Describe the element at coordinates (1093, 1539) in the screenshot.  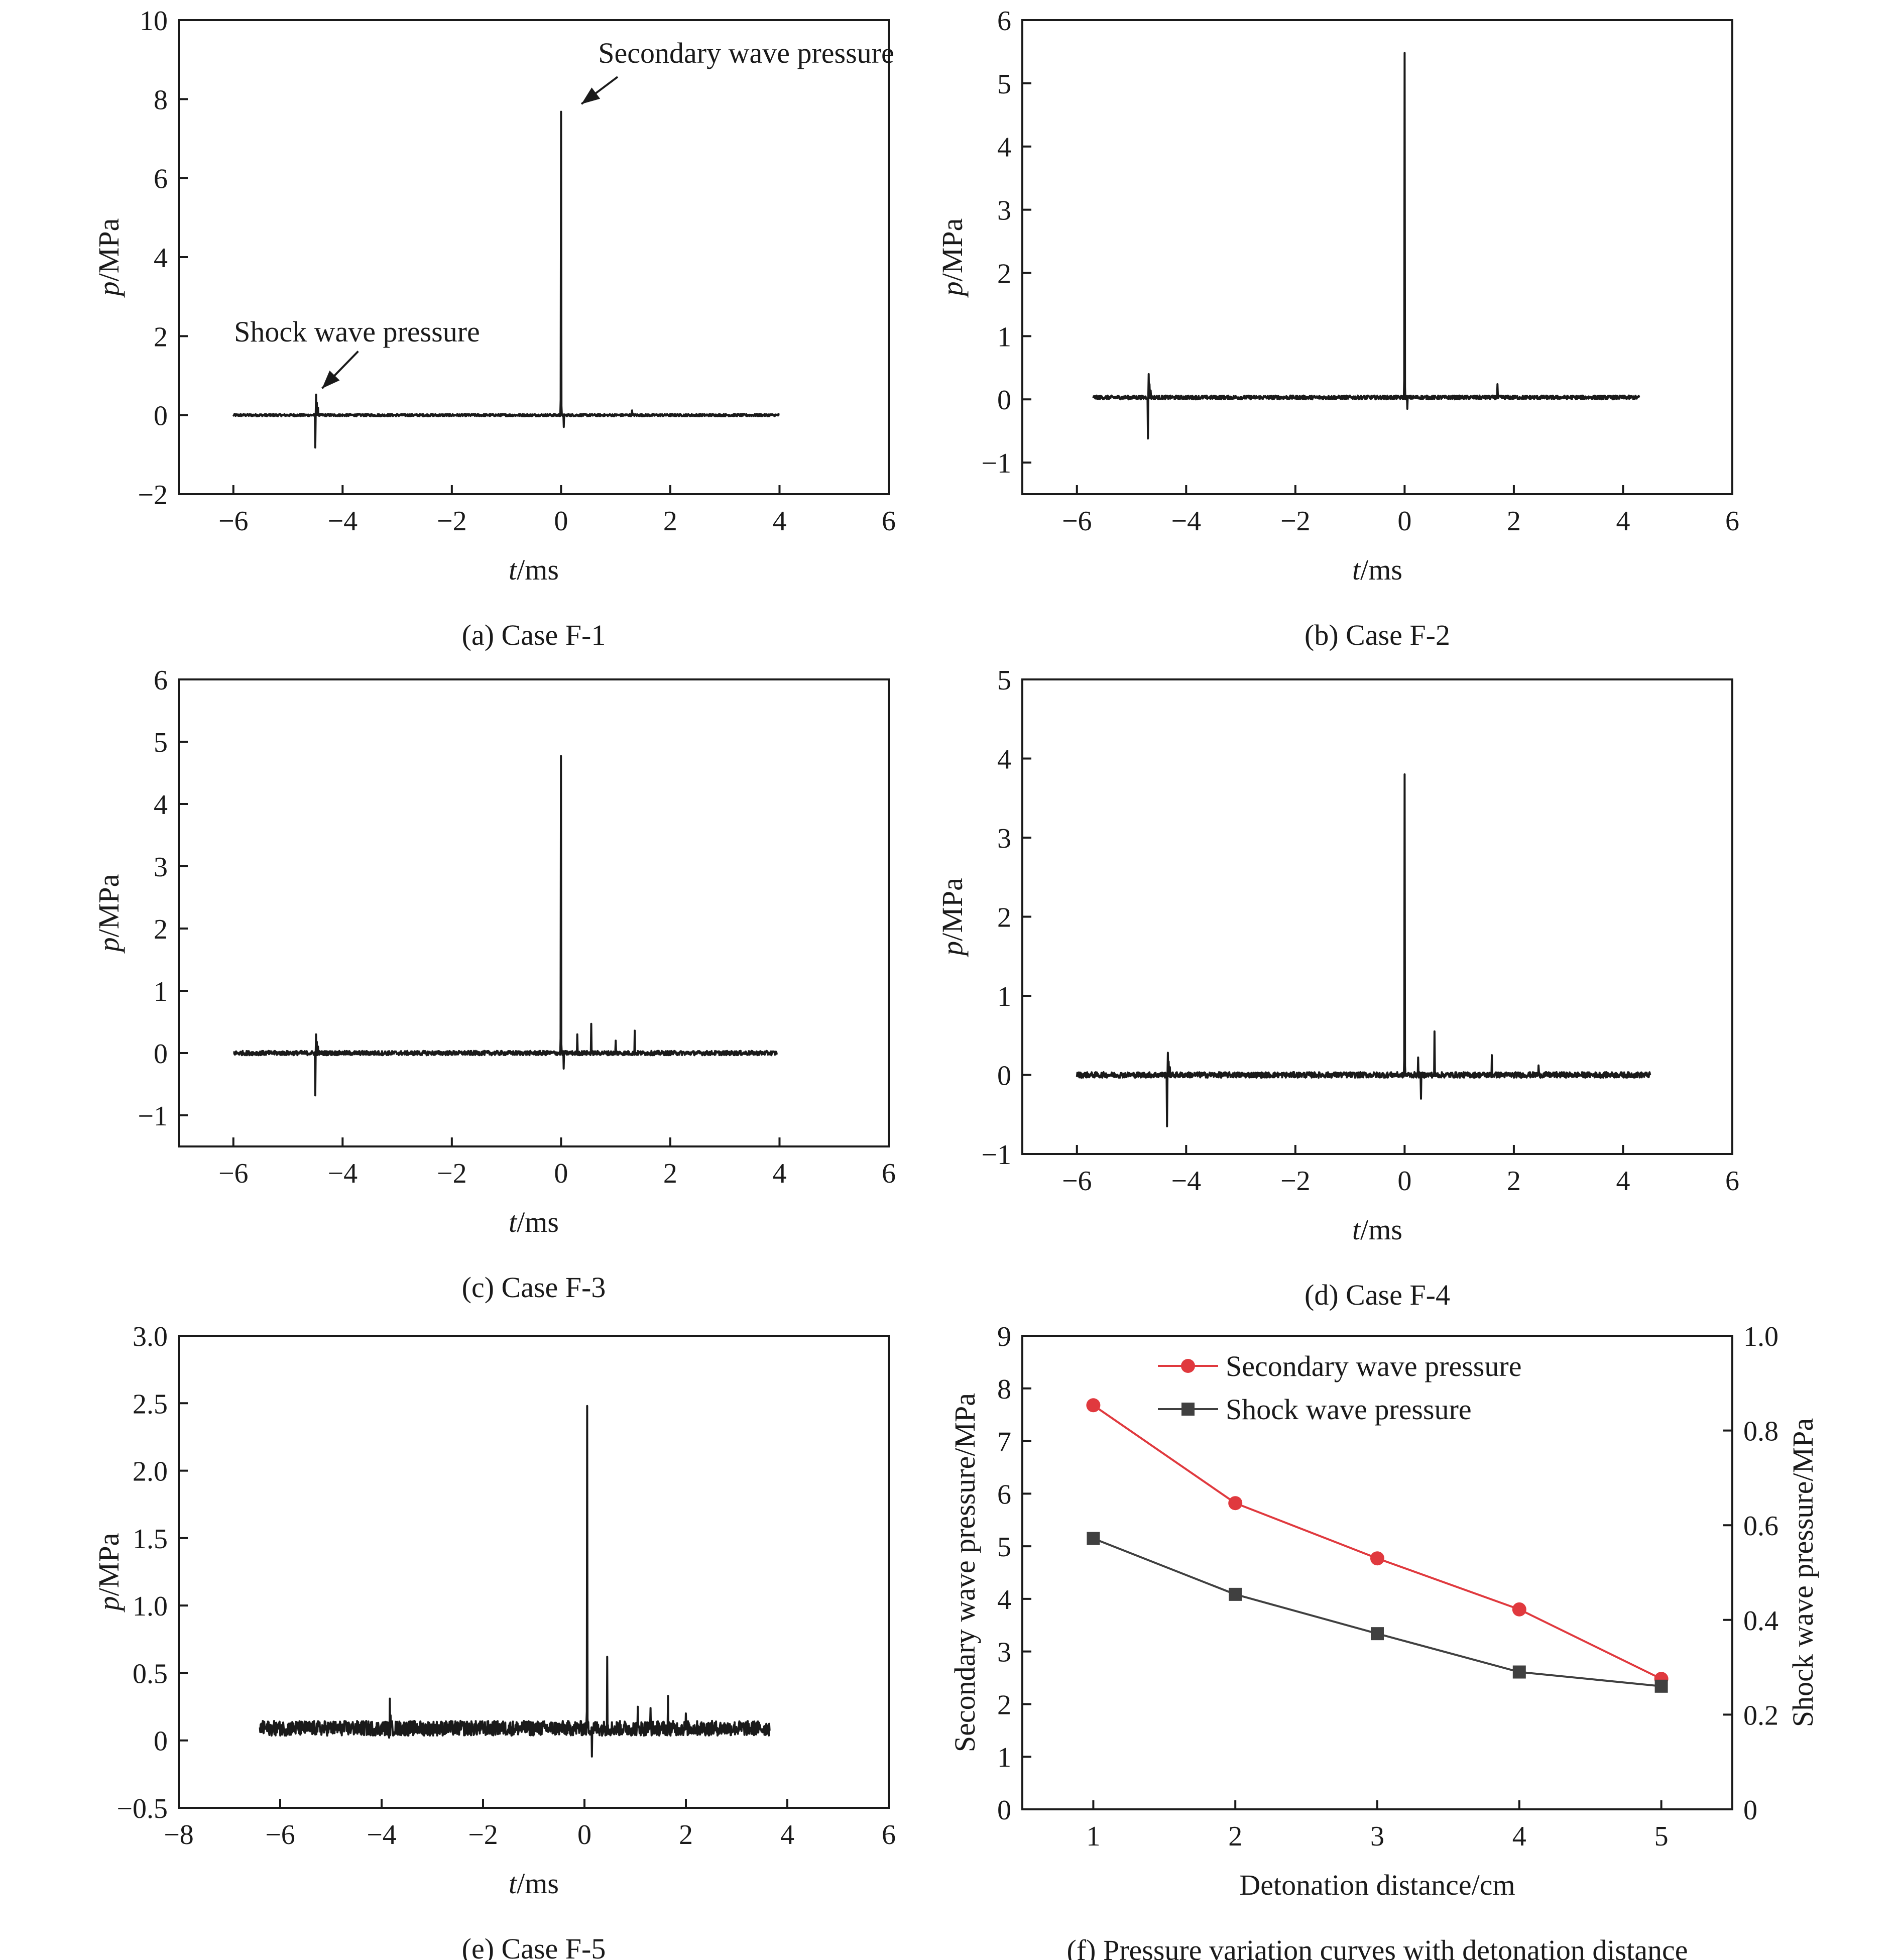
I see `data-point-shock` at that location.